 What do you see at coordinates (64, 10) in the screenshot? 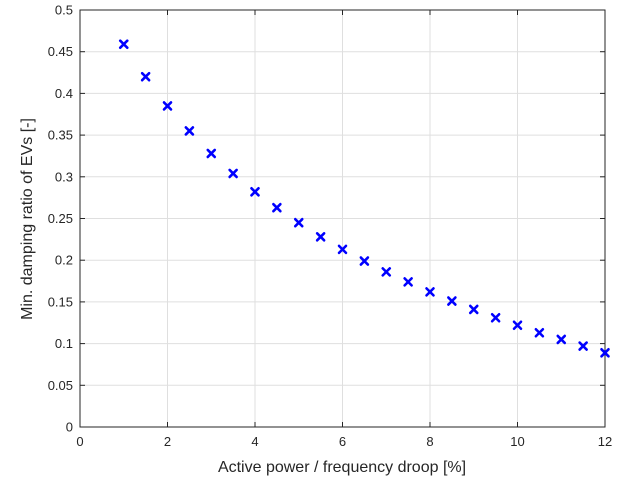
I see `y-tick-label: 0.5` at bounding box center [64, 10].